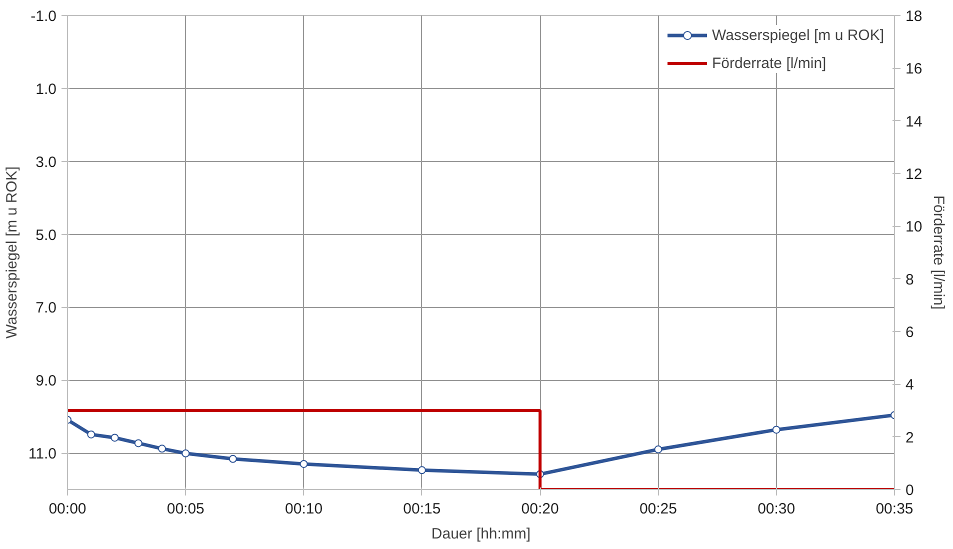 The height and width of the screenshot is (549, 953). What do you see at coordinates (910, 279) in the screenshot?
I see `y2-tick-label: 8` at bounding box center [910, 279].